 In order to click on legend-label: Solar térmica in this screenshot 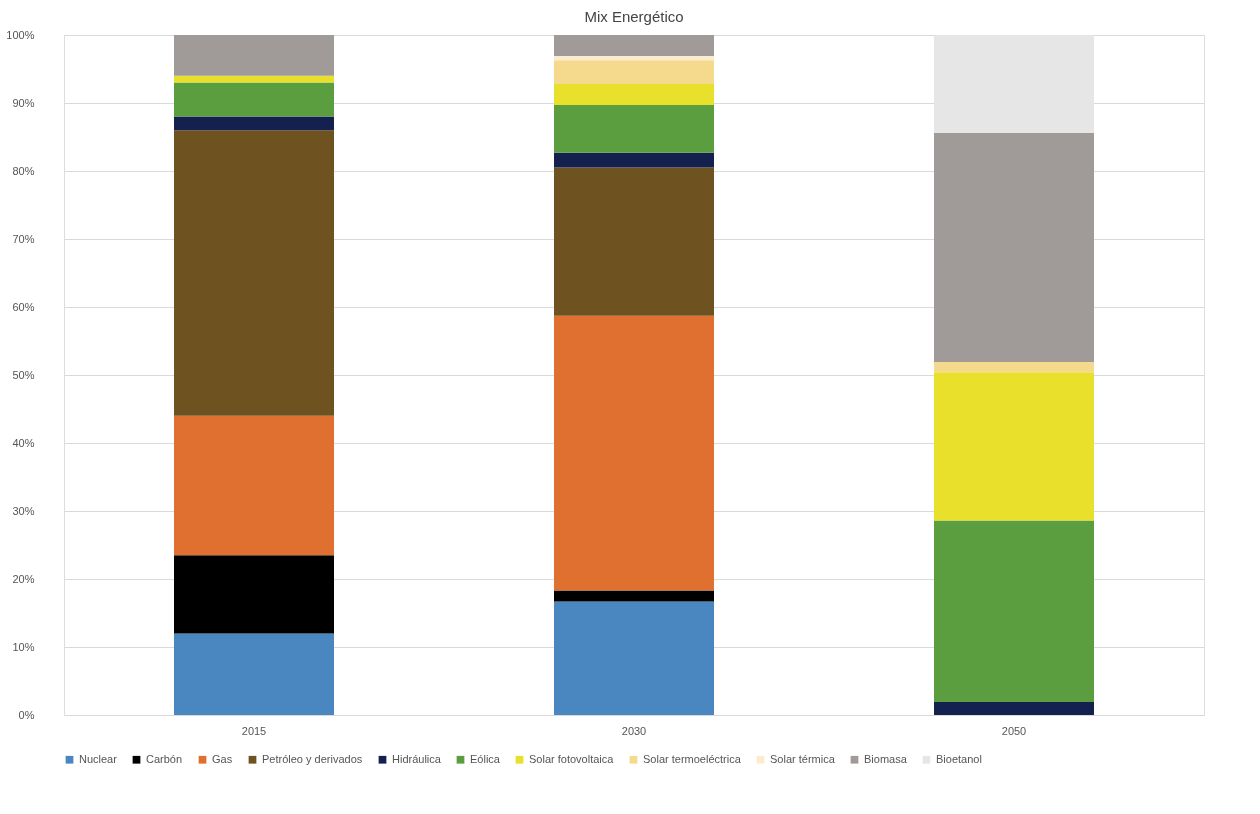, I will do `click(803, 758)`.